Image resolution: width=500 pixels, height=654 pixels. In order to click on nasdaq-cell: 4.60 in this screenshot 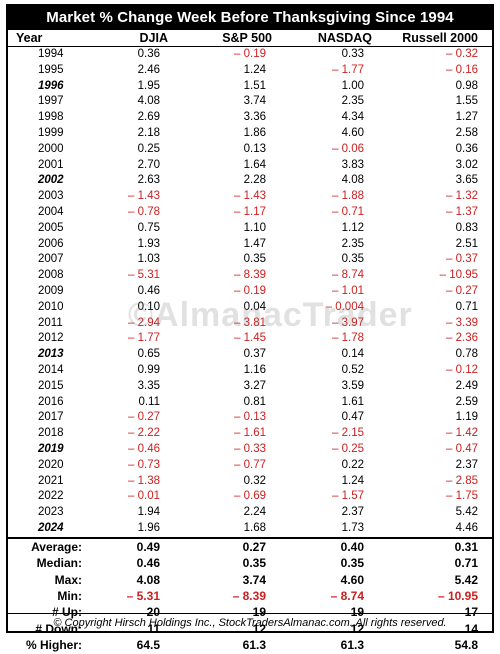, I will do `click(352, 132)`.